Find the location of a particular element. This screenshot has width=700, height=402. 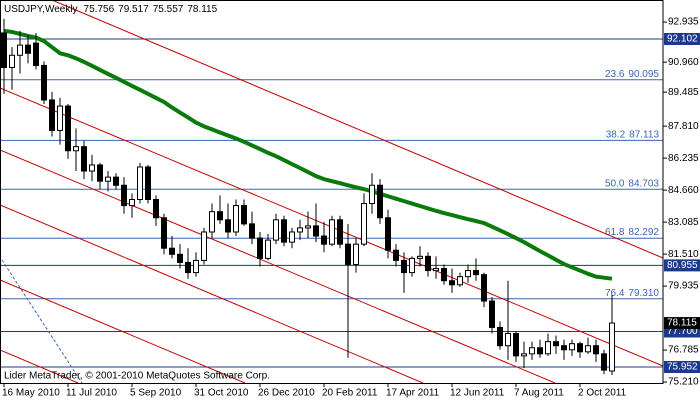

x-tick-label: 11 Jul 2010 is located at coordinates (91, 393).